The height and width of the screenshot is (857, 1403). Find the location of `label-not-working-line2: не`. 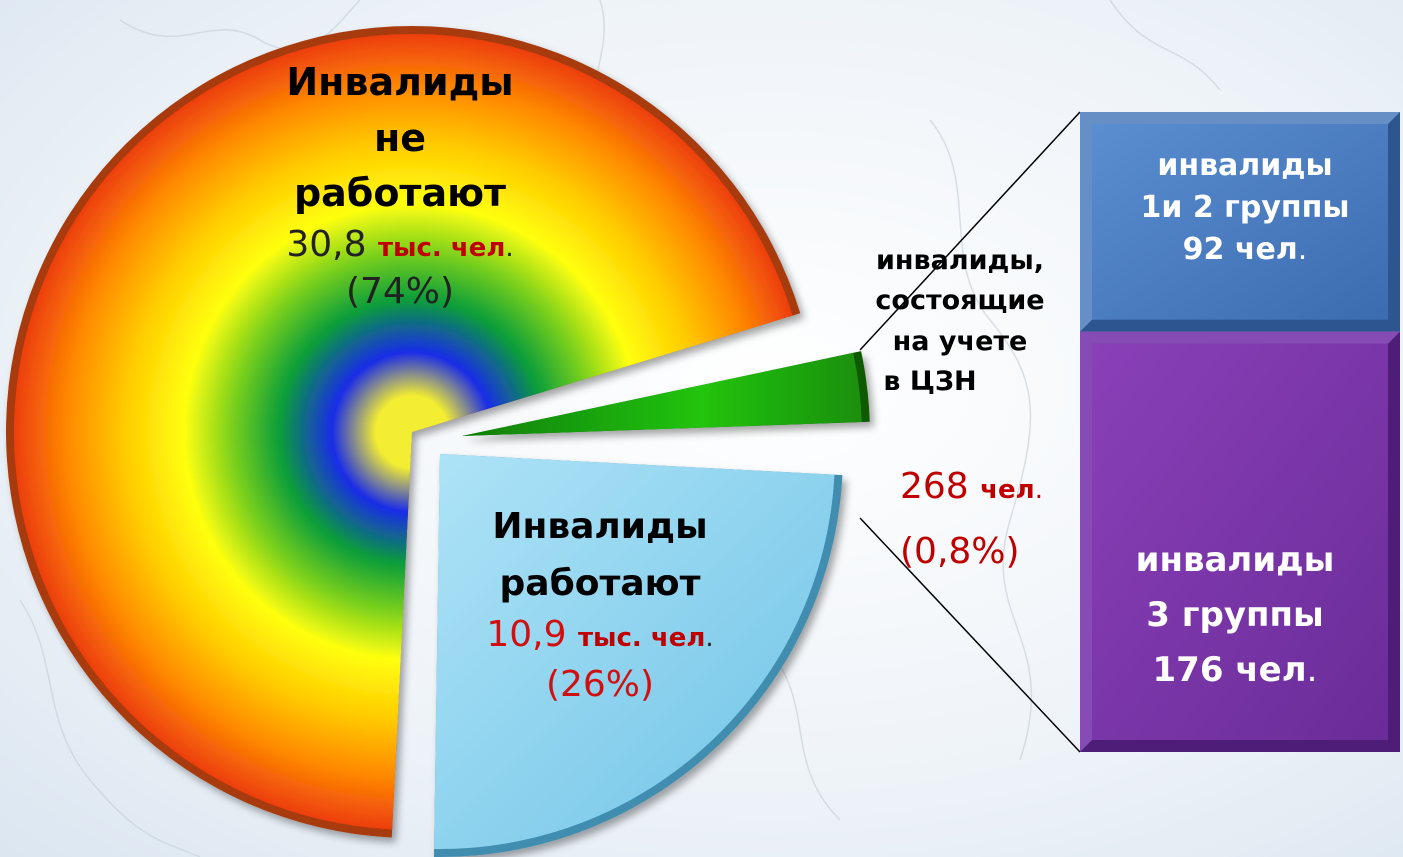

label-not-working-line2: не is located at coordinates (400, 137).